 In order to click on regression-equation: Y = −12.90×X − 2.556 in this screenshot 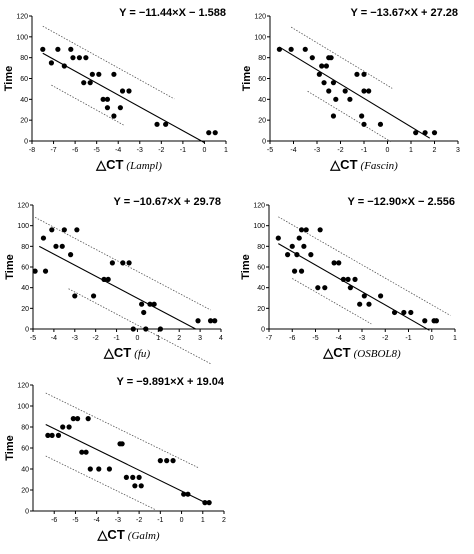, I will do `click(401, 202)`.